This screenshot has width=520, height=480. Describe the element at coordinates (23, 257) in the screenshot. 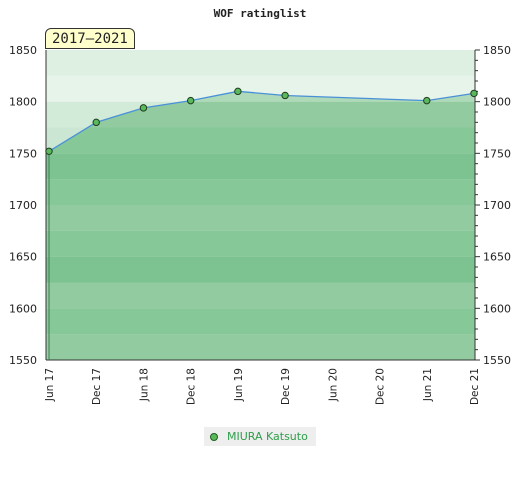

I see `y-tick-label-left: 1650` at that location.